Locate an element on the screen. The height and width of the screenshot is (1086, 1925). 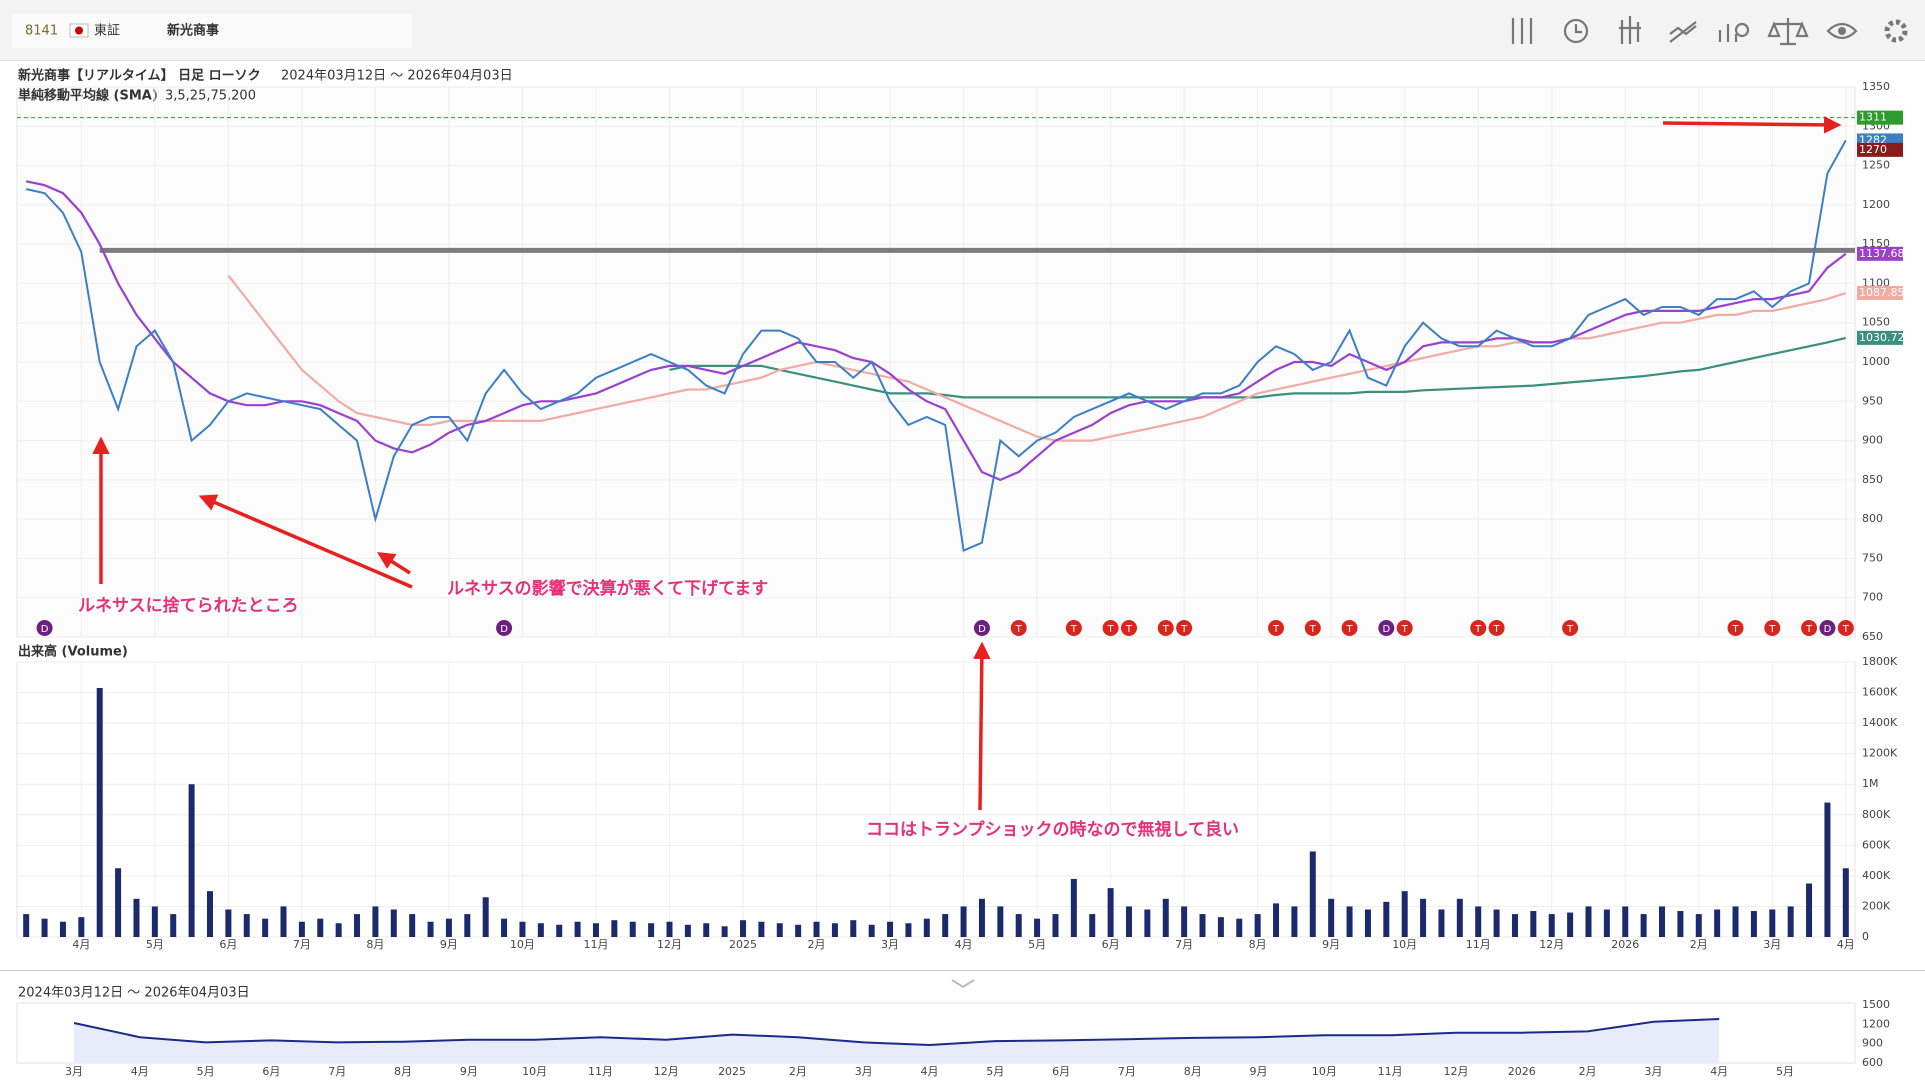
value-tag is located at coordinates (1880, 292).